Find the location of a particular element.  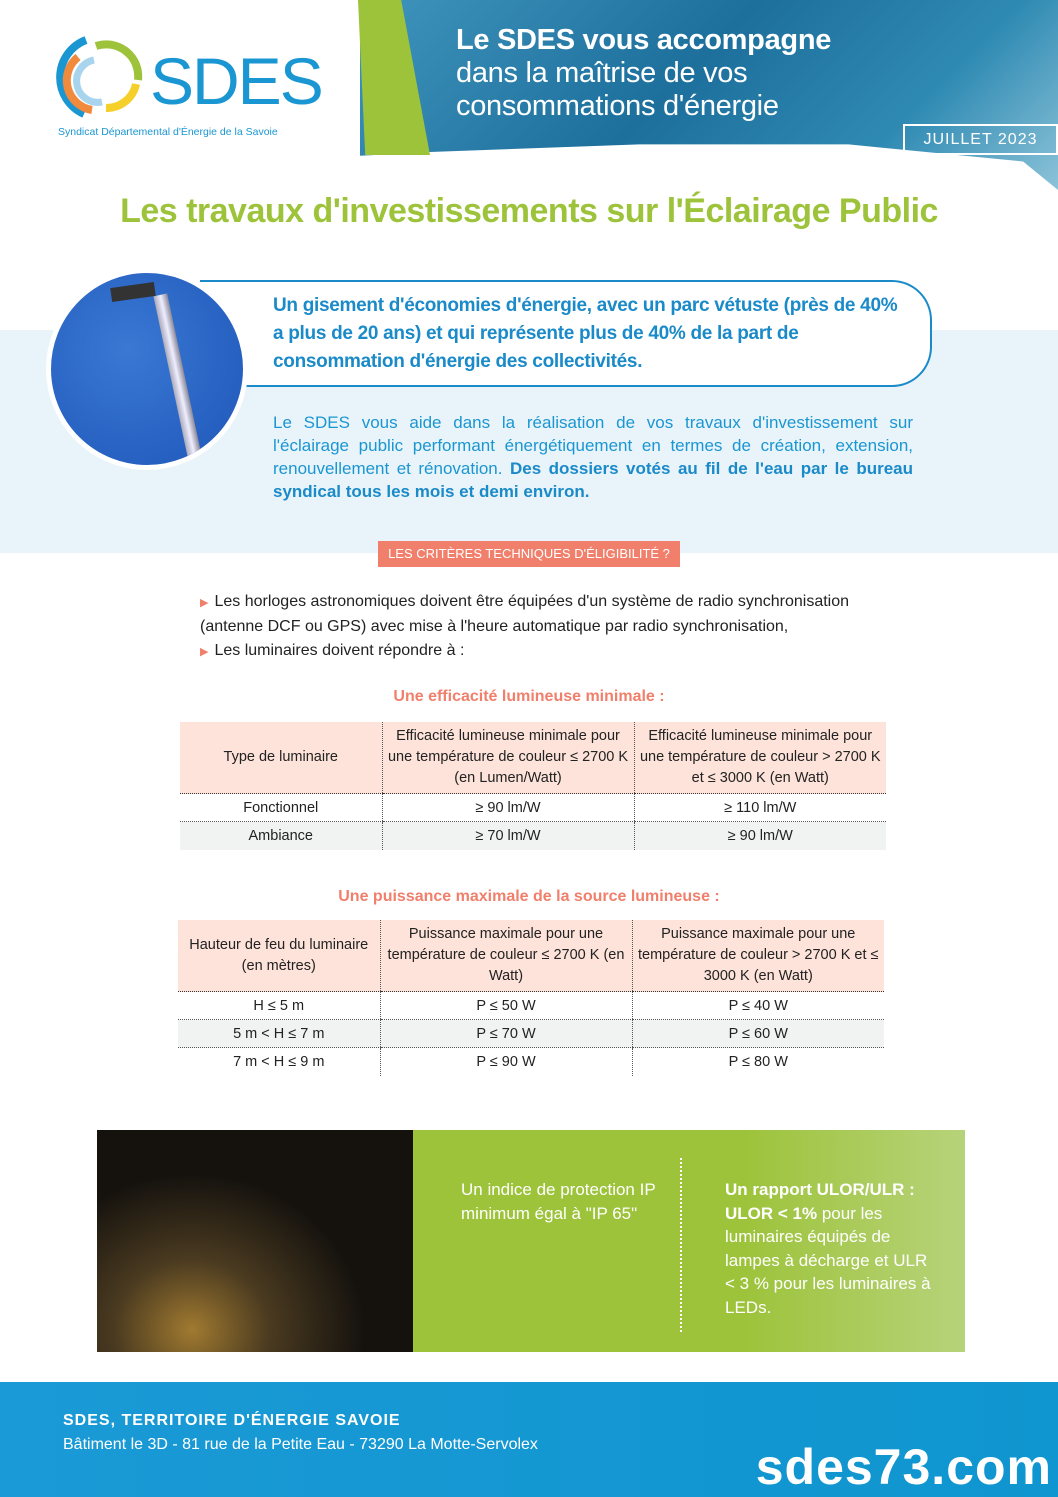

hero-line3: consommations d'énergie is located at coordinates (617, 106).